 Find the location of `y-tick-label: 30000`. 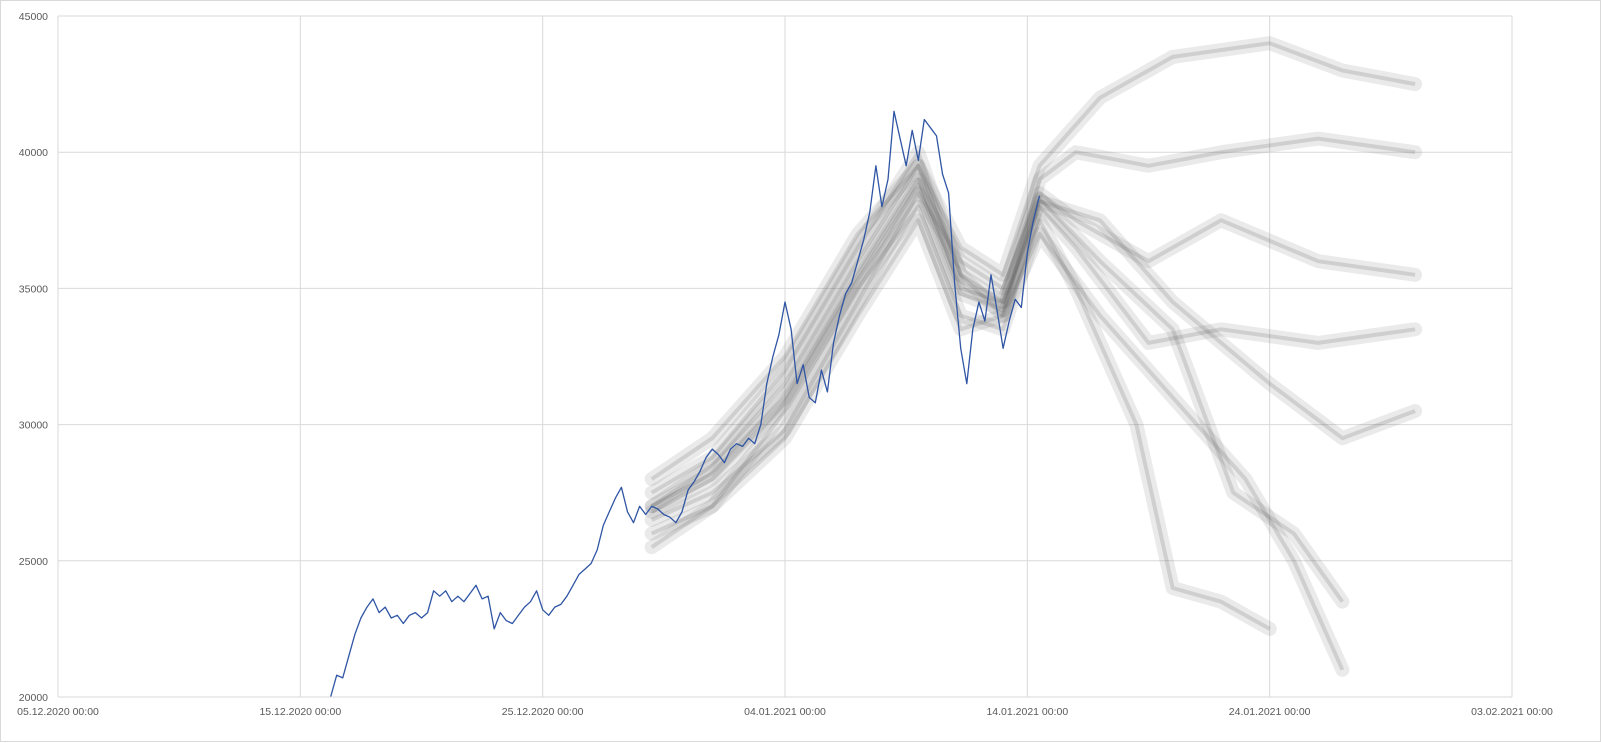

y-tick-label: 30000 is located at coordinates (33, 426).